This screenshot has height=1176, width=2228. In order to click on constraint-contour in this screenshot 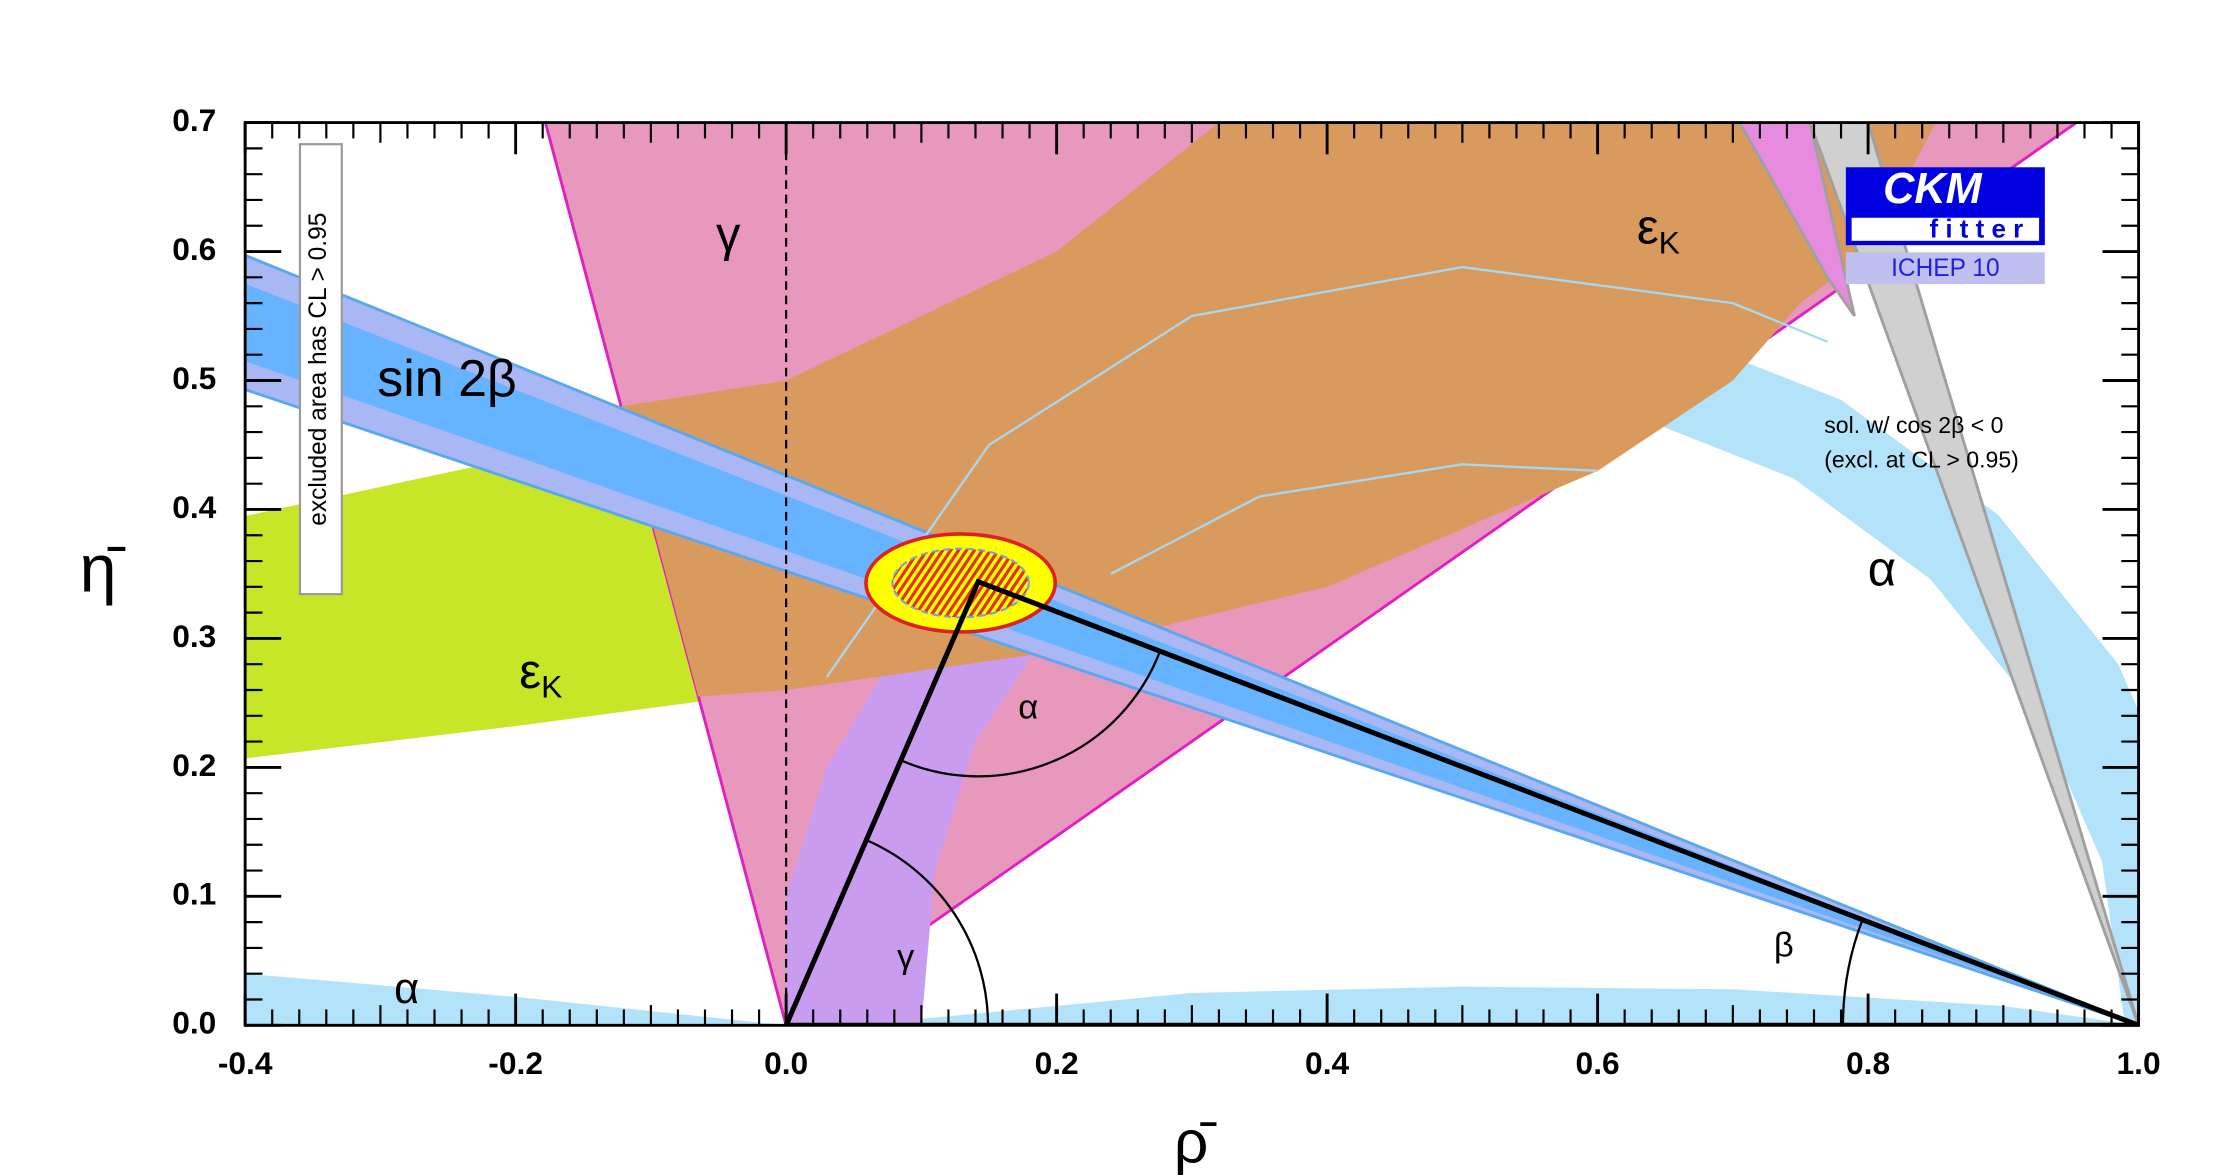, I will do `click(1354, 519)`.